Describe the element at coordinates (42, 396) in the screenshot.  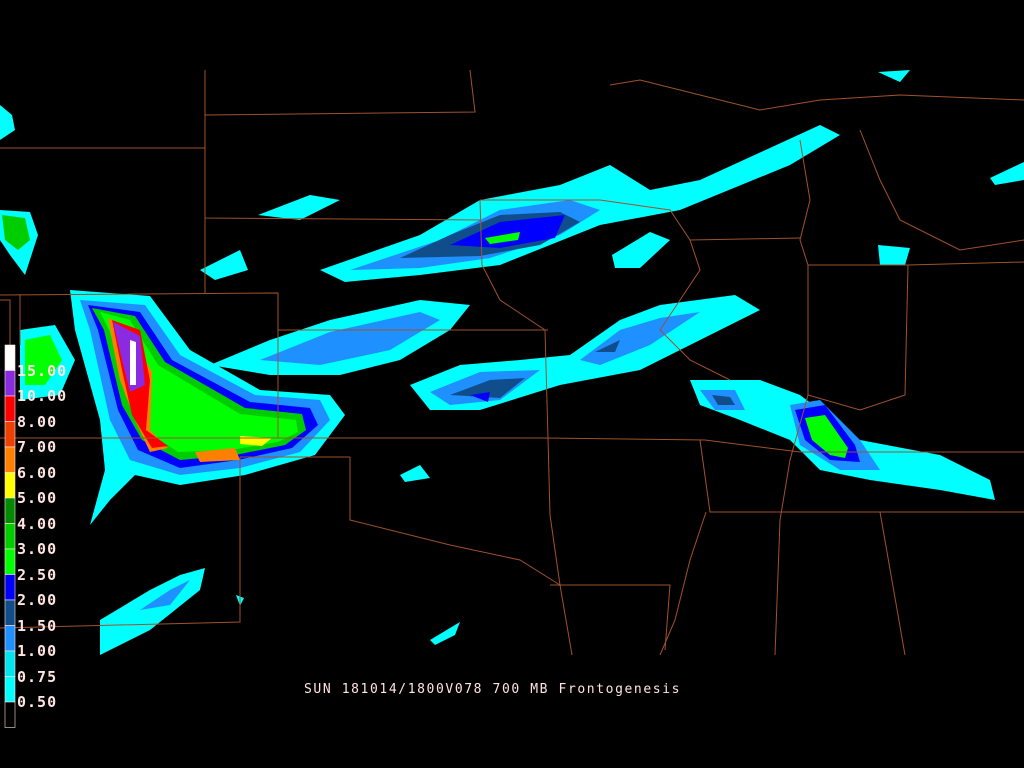
I see `legend-label: 10.00` at that location.